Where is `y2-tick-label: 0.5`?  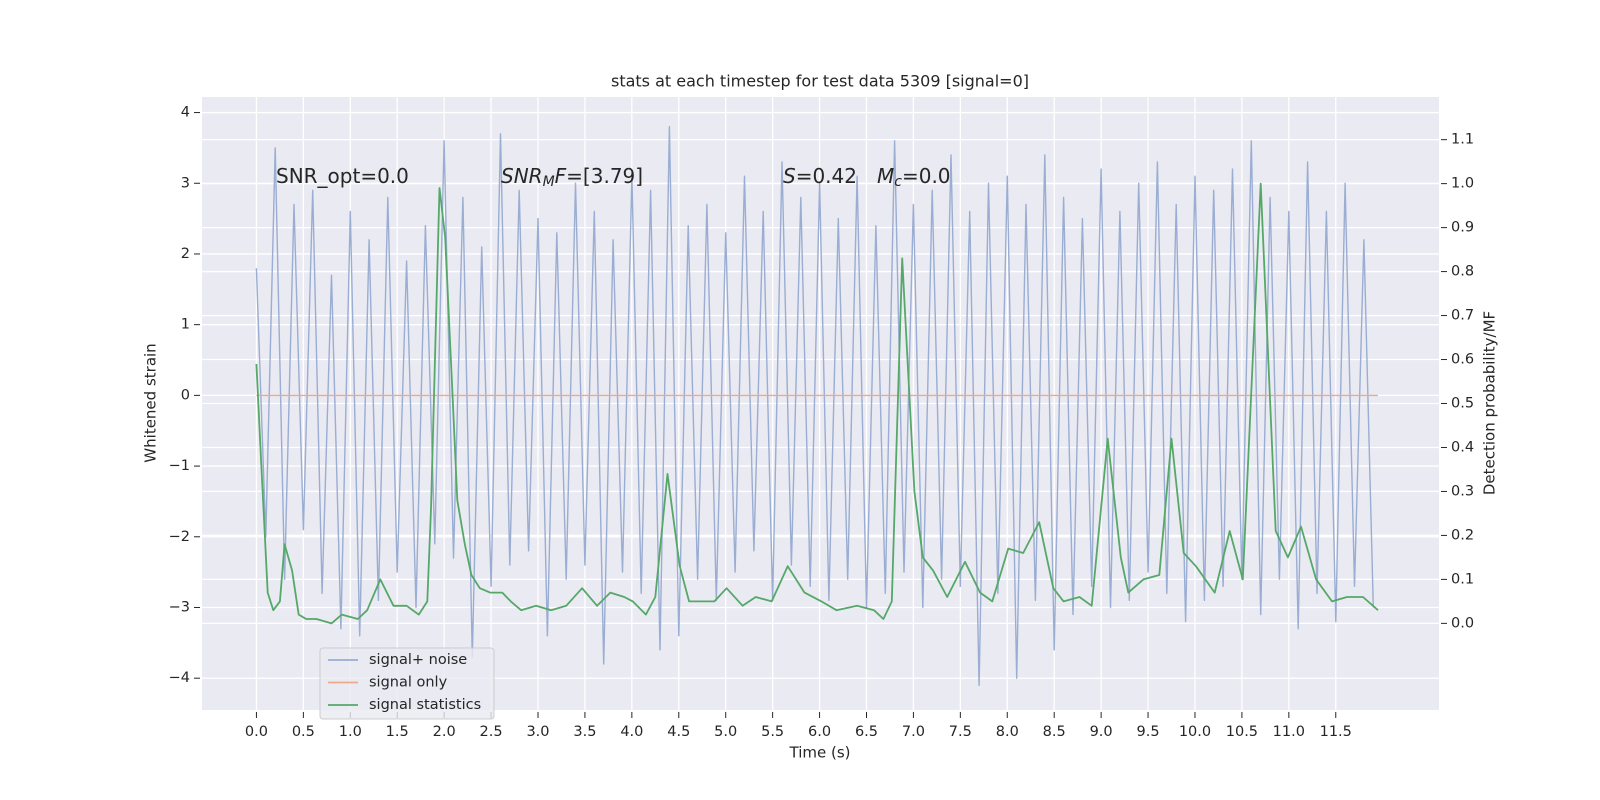 y2-tick-label: 0.5 is located at coordinates (1462, 404).